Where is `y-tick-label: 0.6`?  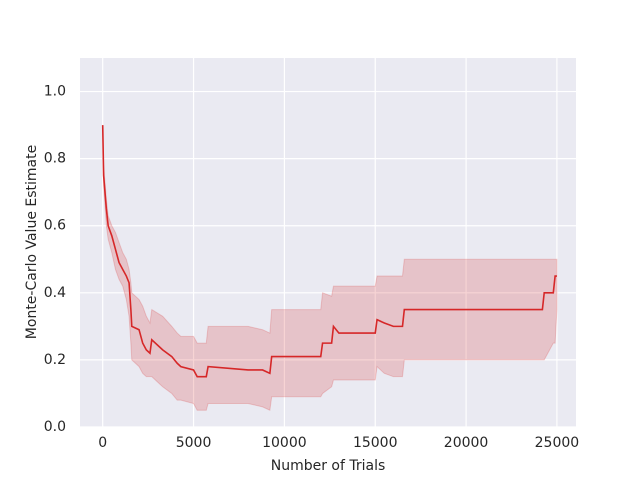
y-tick-label: 0.6 is located at coordinates (55, 226).